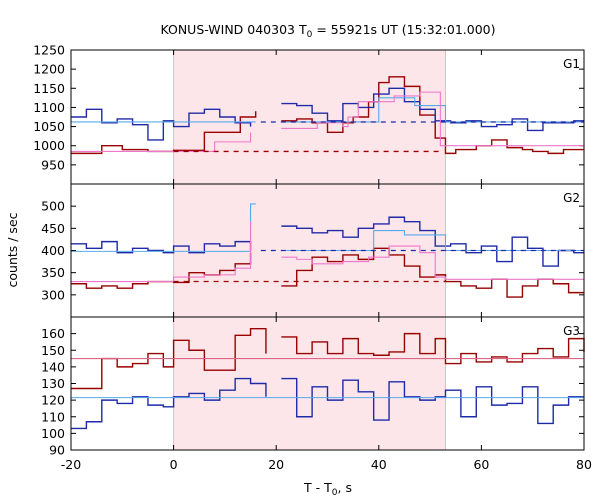  Describe the element at coordinates (53, 294) in the screenshot. I see `g2-ytick-label: 300` at that location.